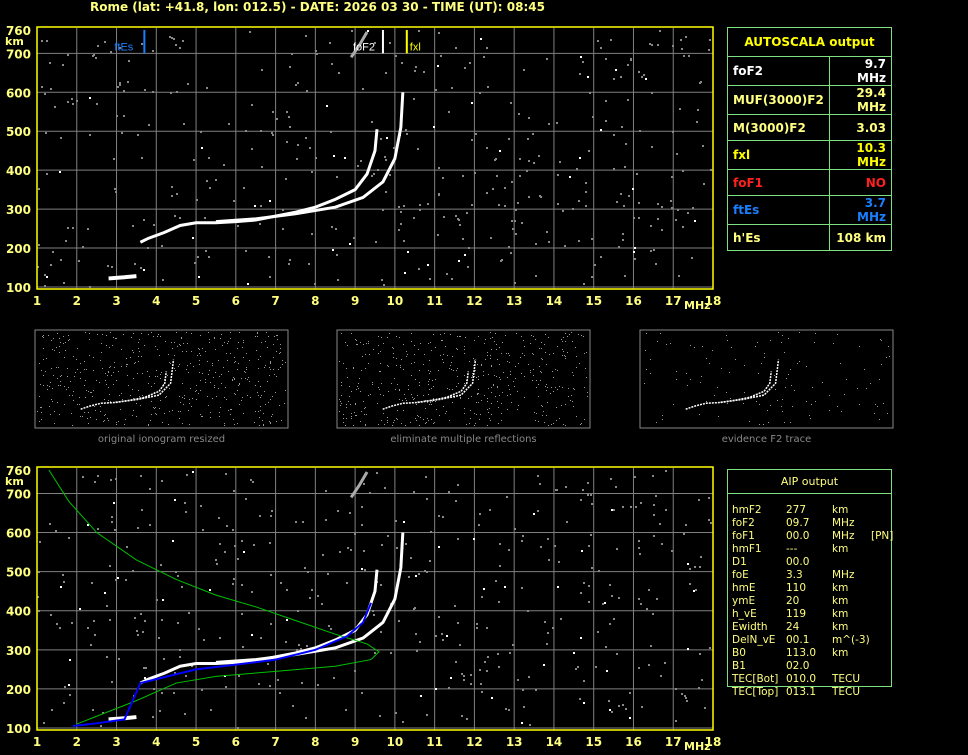 This screenshot has height=755, width=968. What do you see at coordinates (18, 534) in the screenshot?
I see `y-tick-label: 600` at bounding box center [18, 534].